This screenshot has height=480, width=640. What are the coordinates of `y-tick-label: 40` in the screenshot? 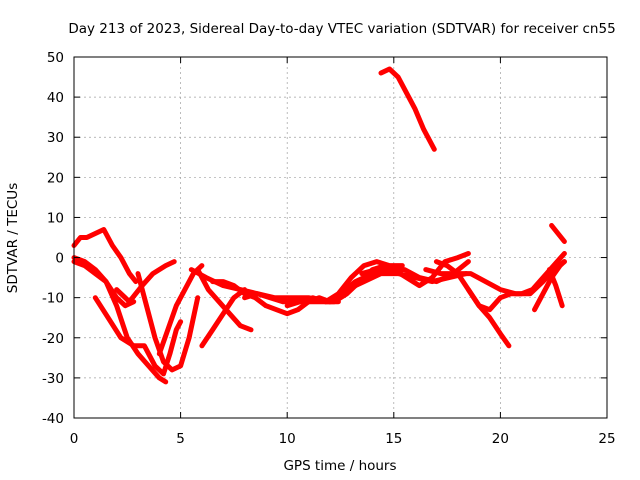 It's located at (55, 98).